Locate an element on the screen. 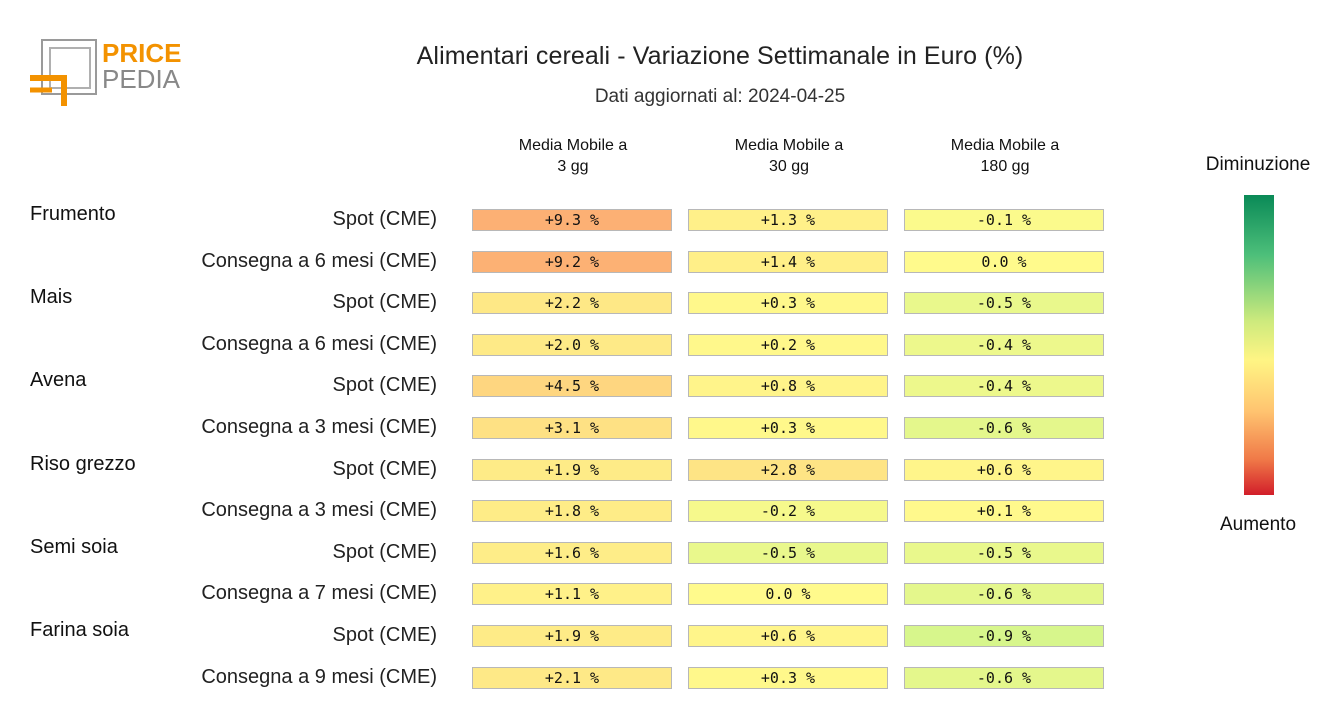 This screenshot has height=720, width=1320. heatmap-cell: +2.0 % is located at coordinates (572, 344).